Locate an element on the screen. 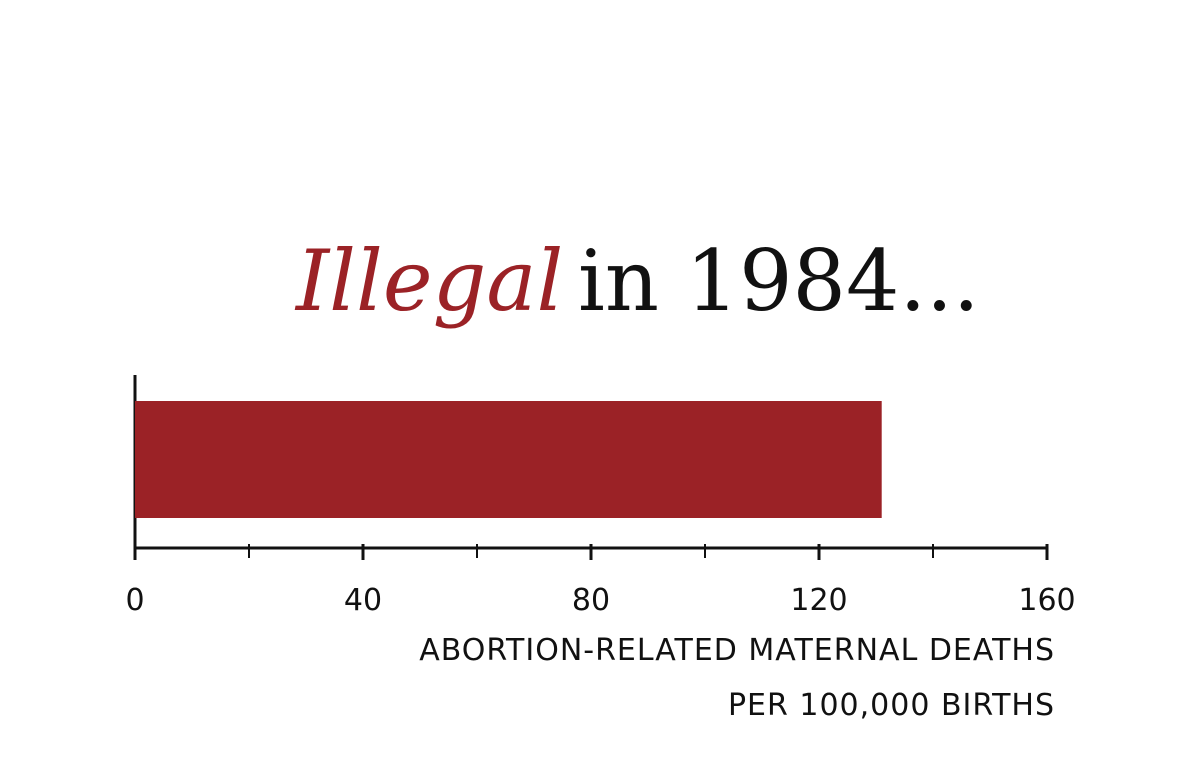  x-tick-label: 80 is located at coordinates (591, 600).